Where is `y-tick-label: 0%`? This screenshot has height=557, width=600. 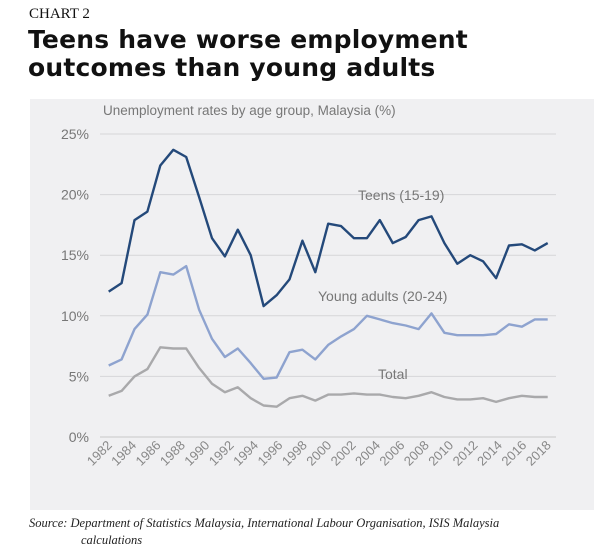 y-tick-label: 0% is located at coordinates (79, 437).